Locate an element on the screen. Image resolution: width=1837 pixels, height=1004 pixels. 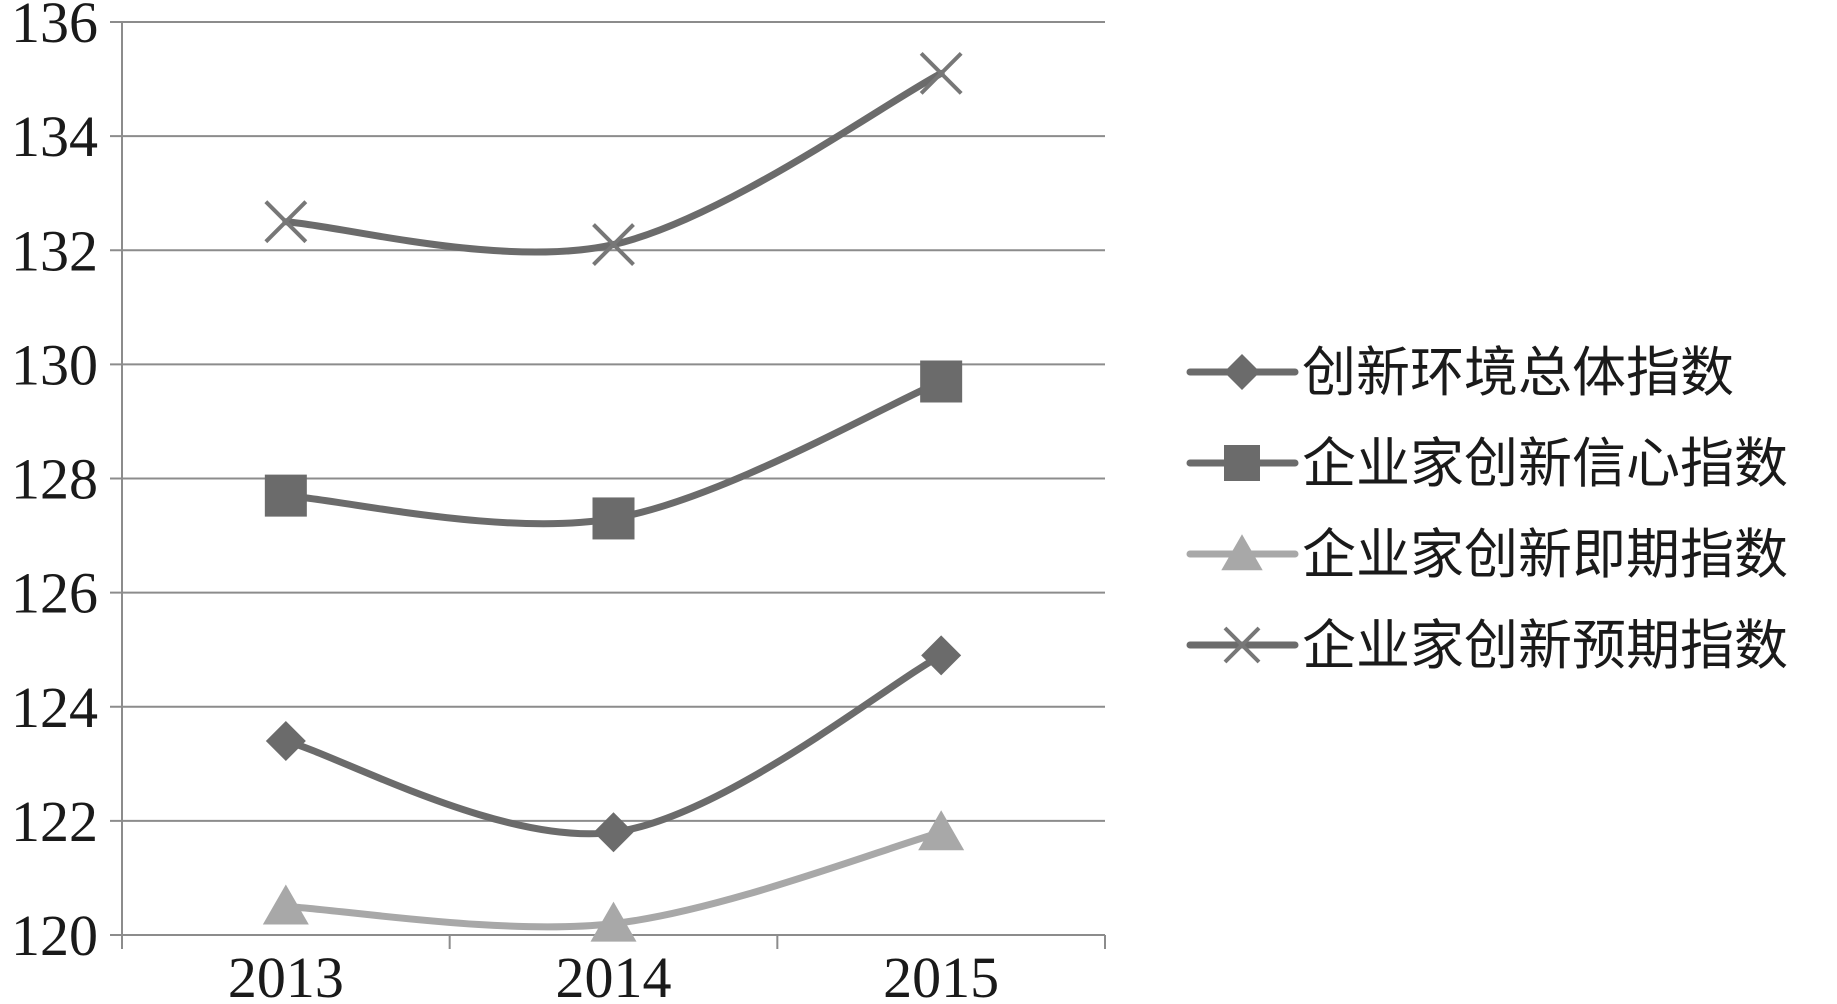
x-tick-label: 2014 is located at coordinates (614, 974).